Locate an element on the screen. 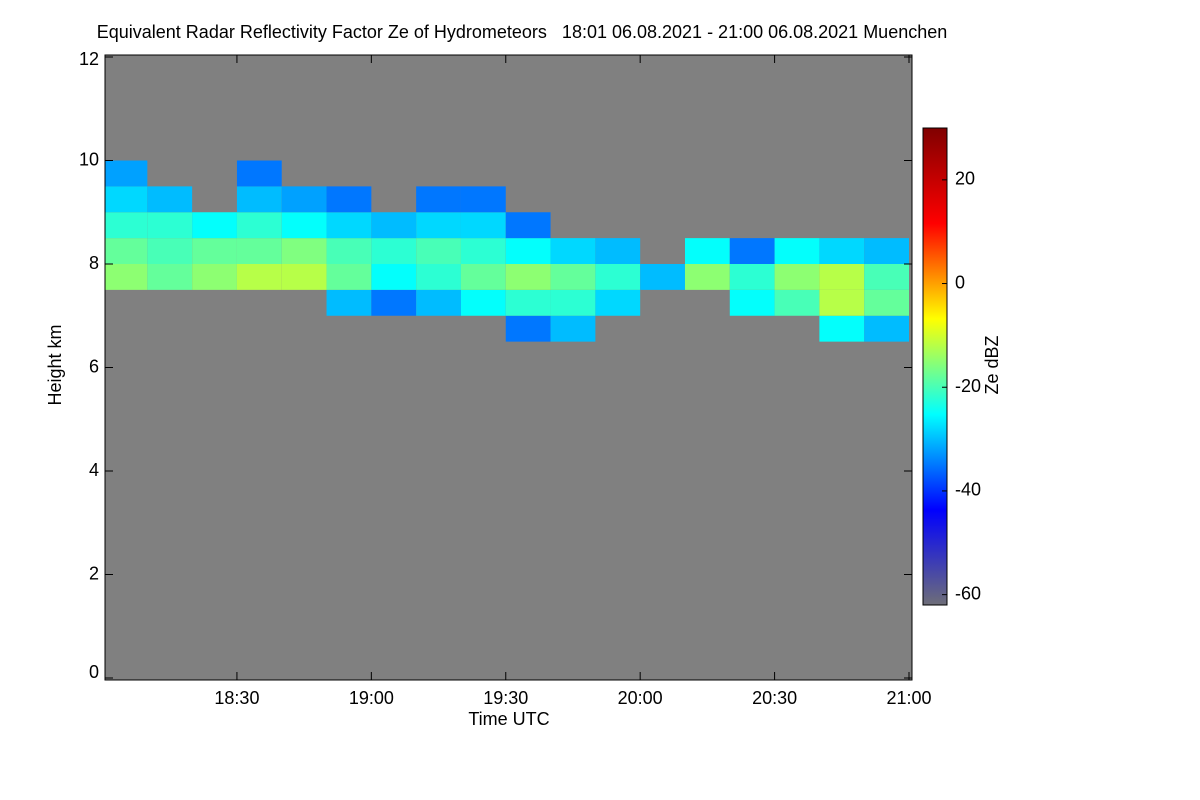 The height and width of the screenshot is (800, 1200). y-tick-label: 6 is located at coordinates (94, 366).